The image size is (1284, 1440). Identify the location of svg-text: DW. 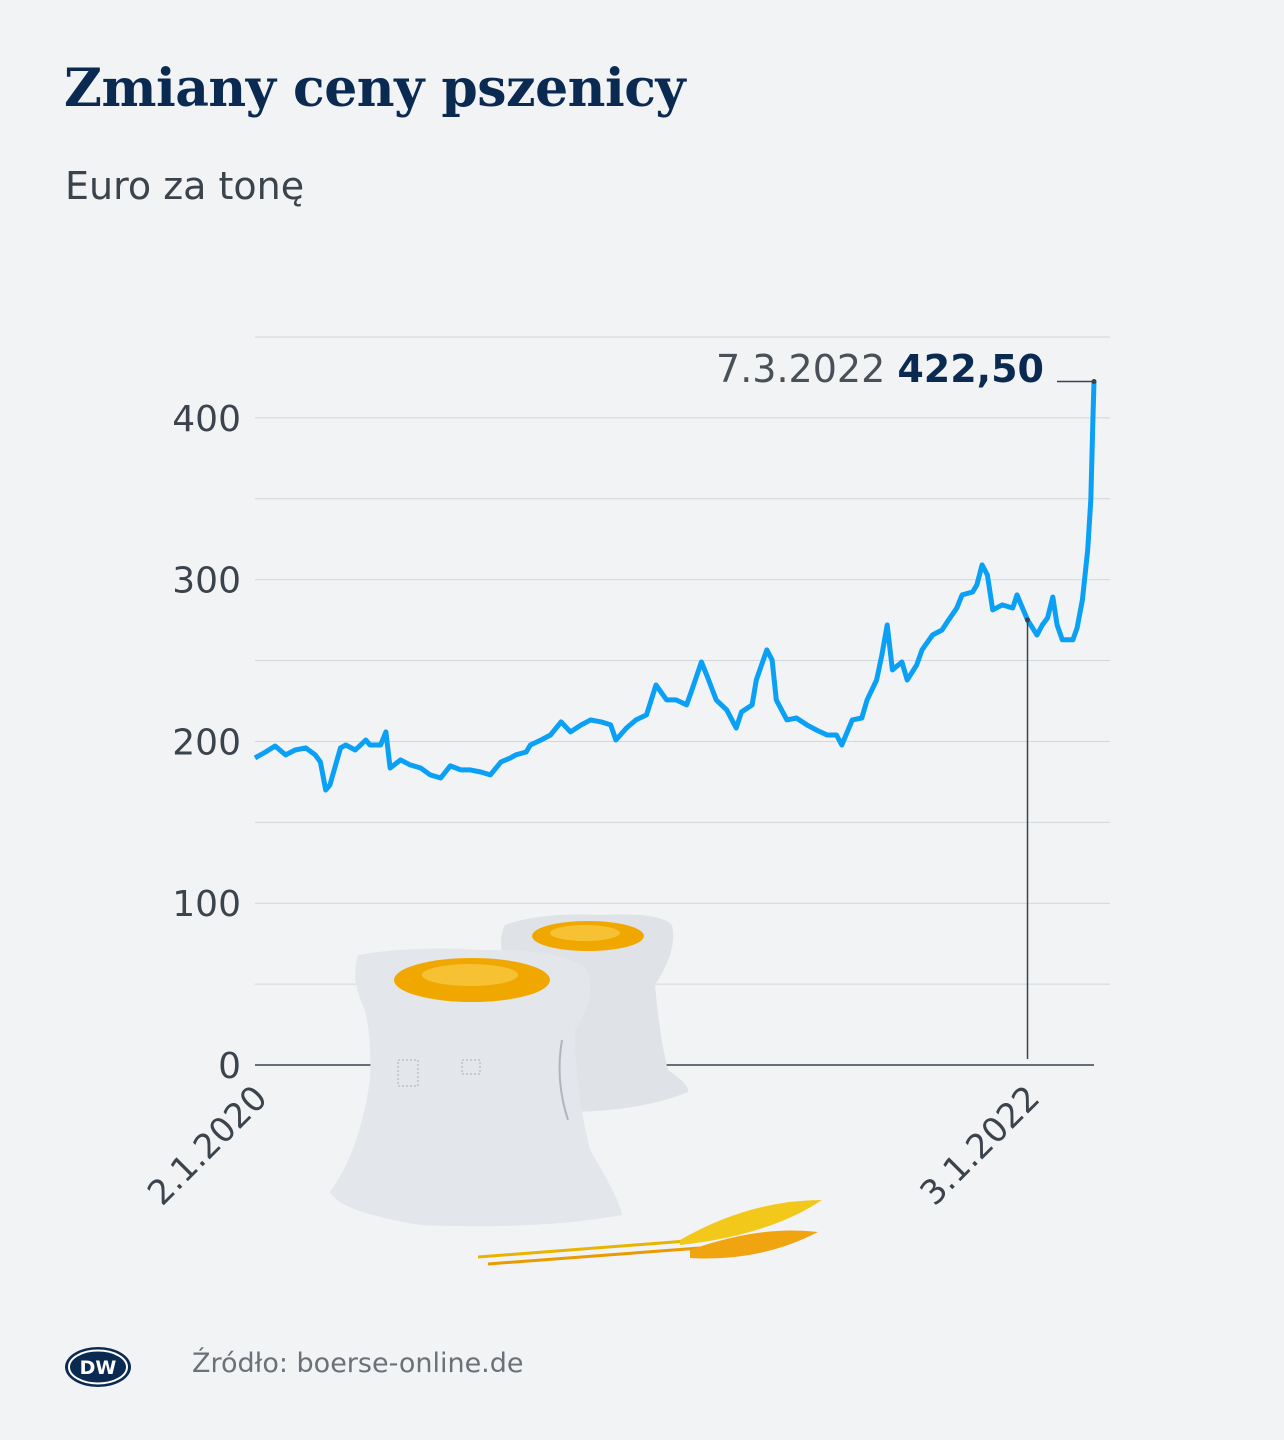
(98, 1368).